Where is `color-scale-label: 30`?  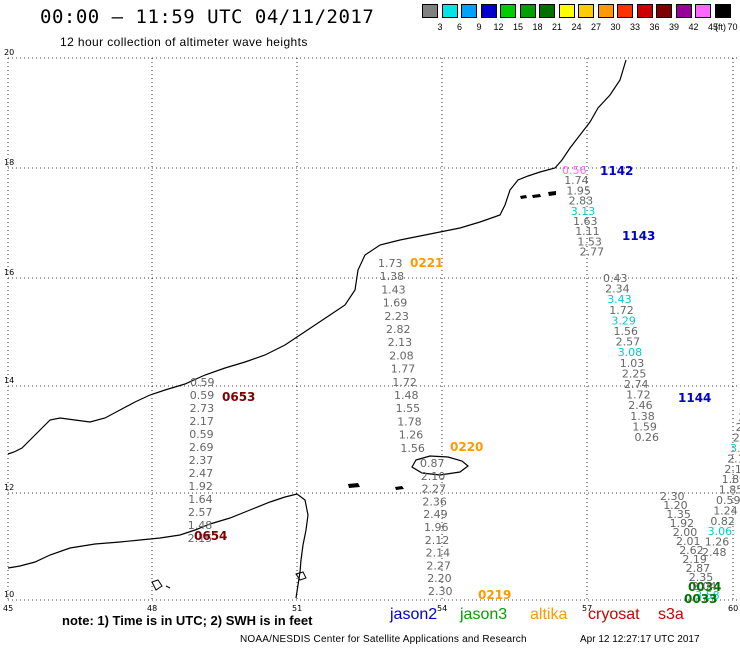
color-scale-label: 30 is located at coordinates (615, 27).